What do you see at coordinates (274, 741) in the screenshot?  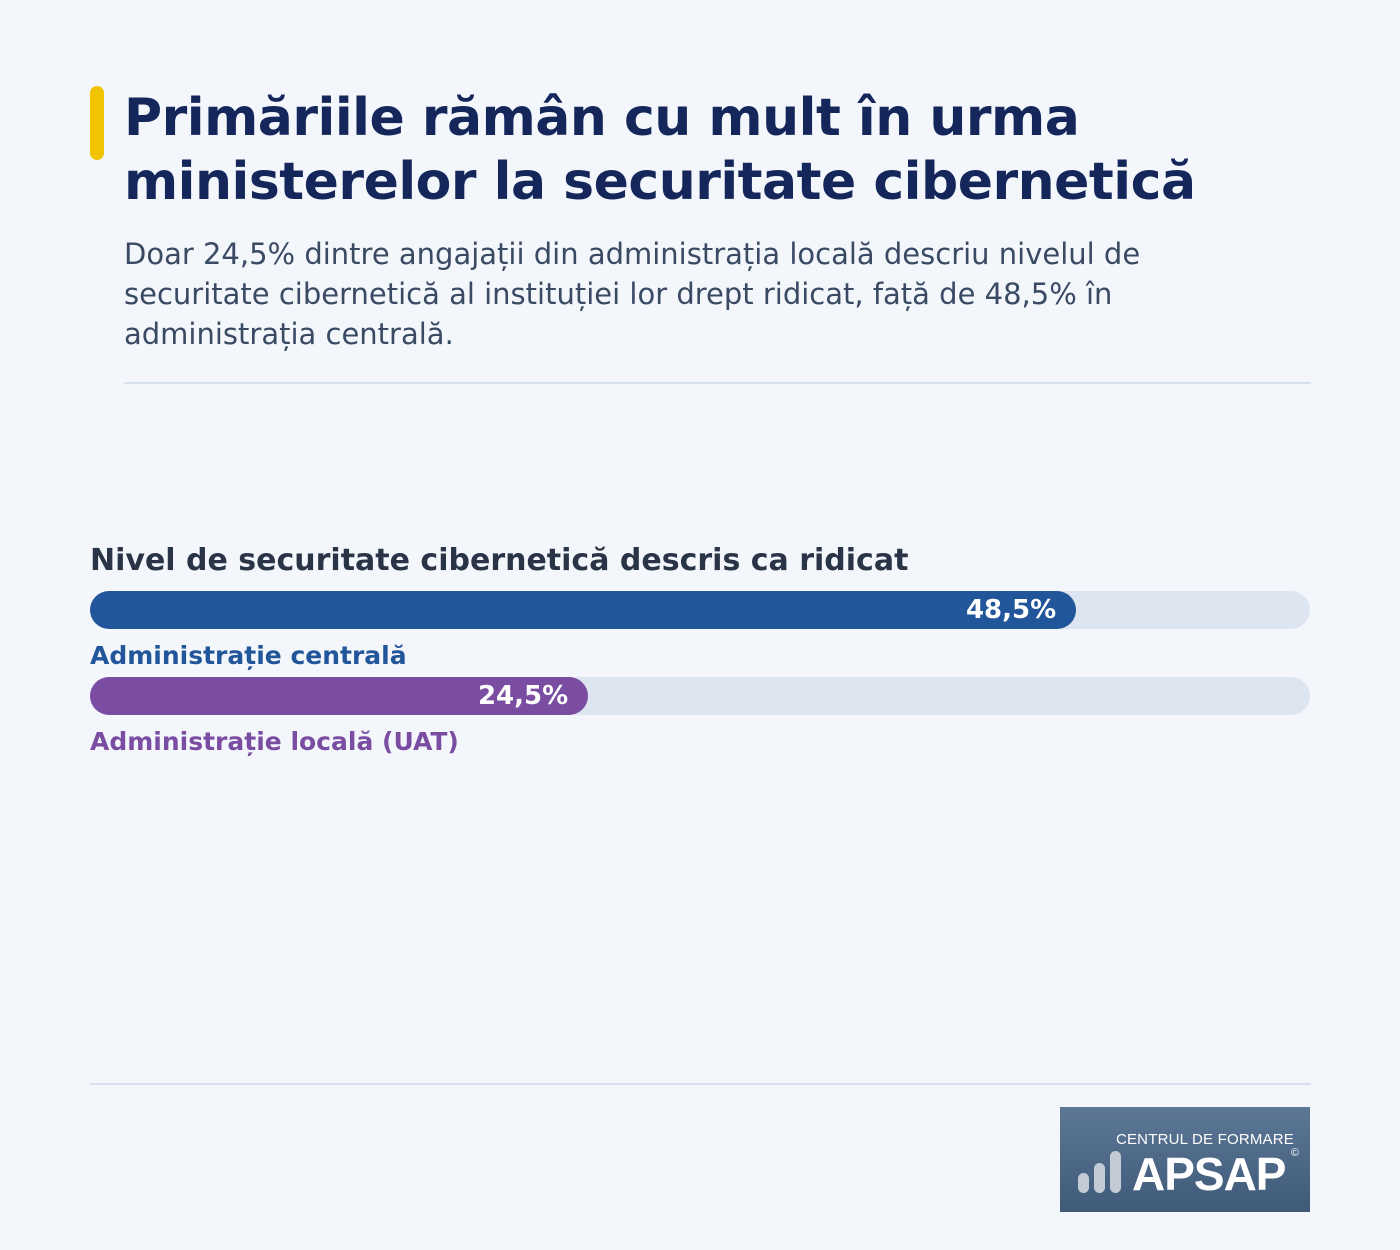 I see `category-label-local: Administrație locală (UAT)` at bounding box center [274, 741].